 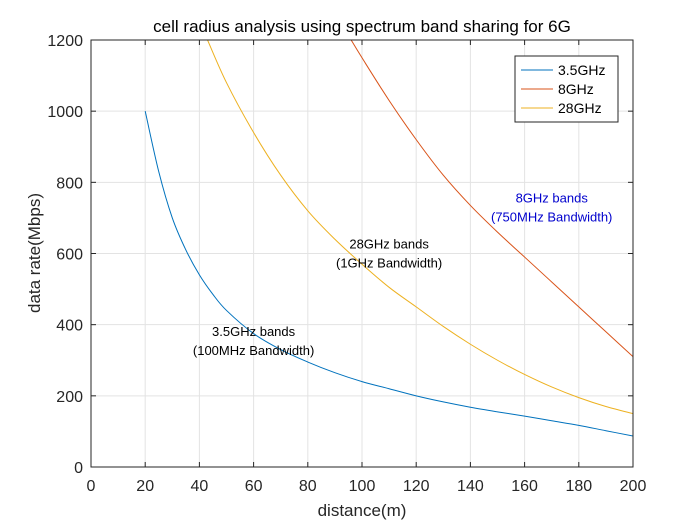 What do you see at coordinates (253, 350) in the screenshot?
I see `annotation-text: (100MHz Bandwidth)` at bounding box center [253, 350].